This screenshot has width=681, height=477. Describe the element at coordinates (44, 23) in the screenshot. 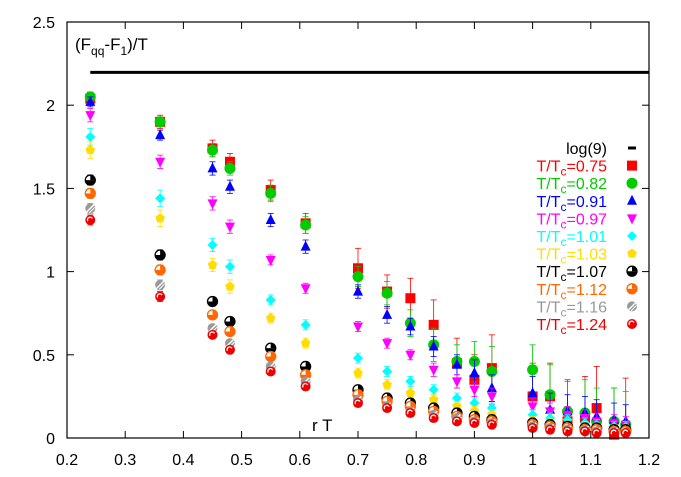

I see `y-tick-label: 2.5` at that location.